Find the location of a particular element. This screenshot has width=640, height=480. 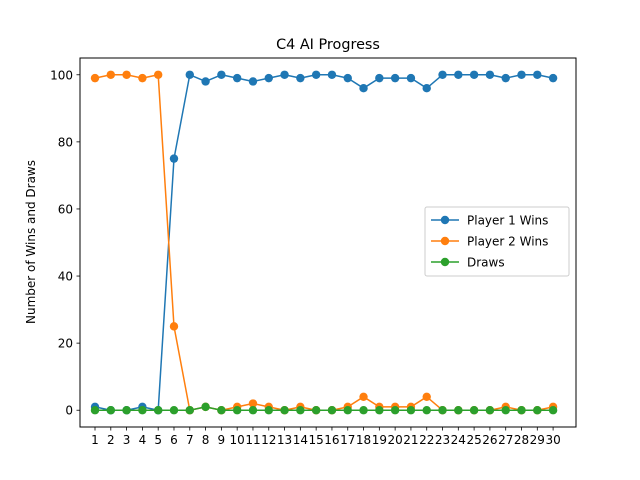

legend-box is located at coordinates (497, 241).